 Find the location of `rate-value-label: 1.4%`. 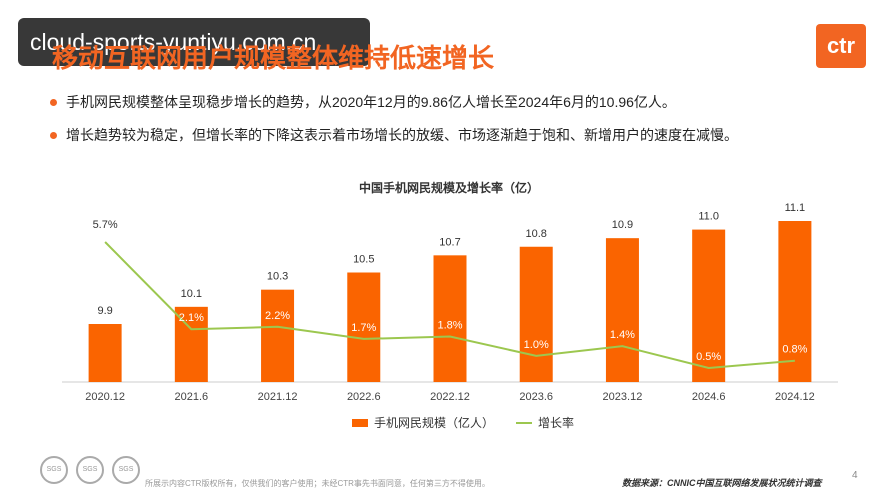

rate-value-label: 1.4% is located at coordinates (622, 335).